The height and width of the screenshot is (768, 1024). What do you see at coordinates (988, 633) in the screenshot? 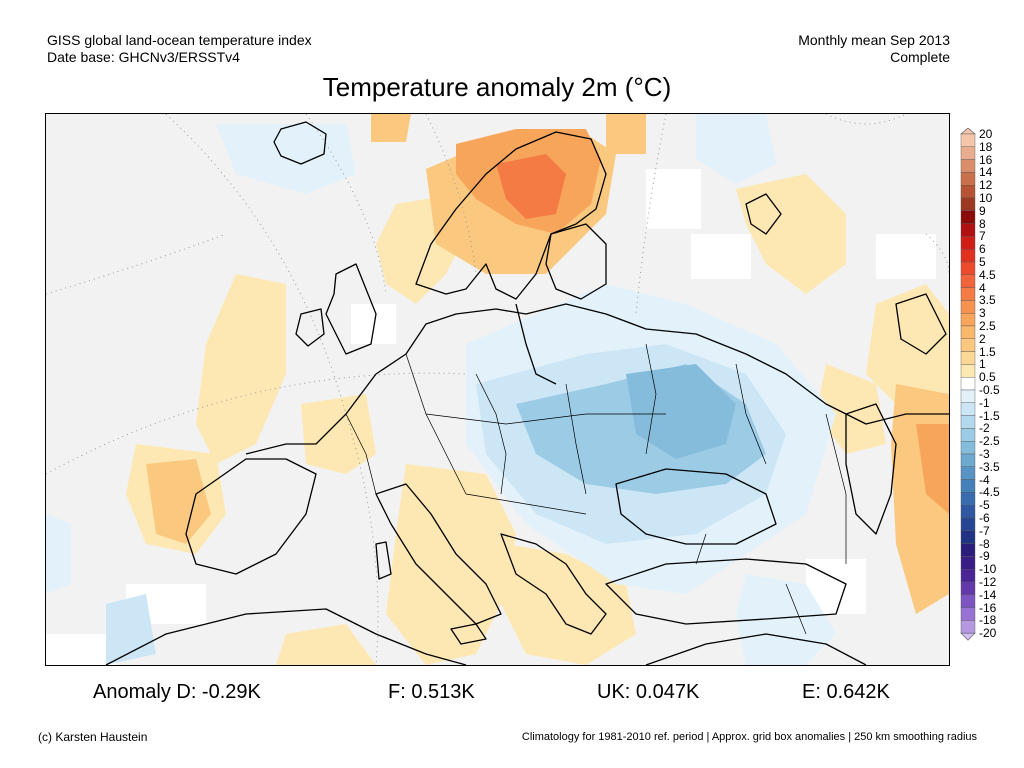
I see `legend-label: -20` at bounding box center [988, 633].